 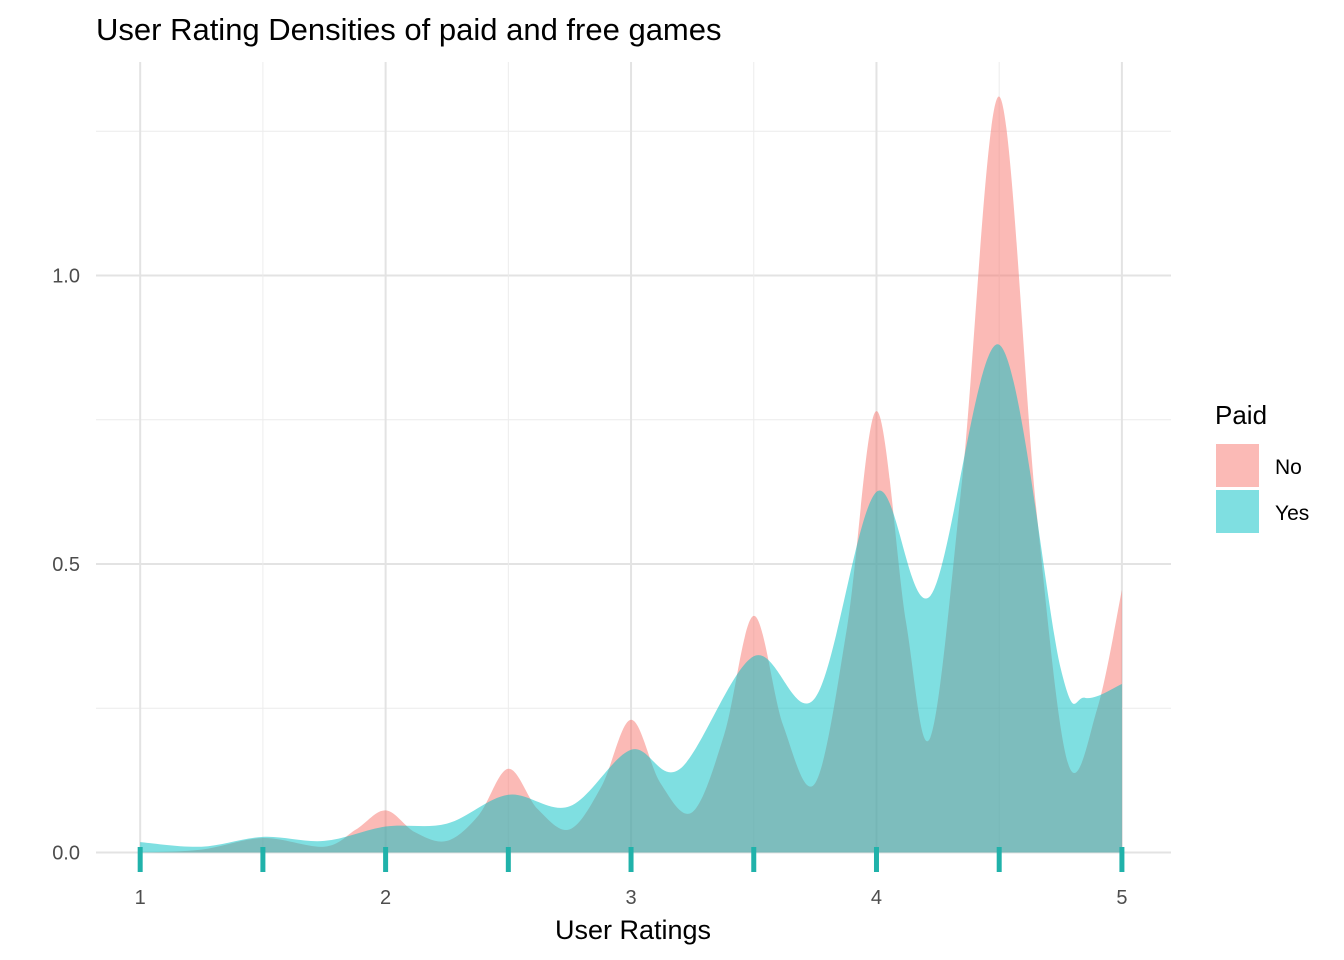 I want to click on x-tick-label: 3, so click(x=630, y=898).